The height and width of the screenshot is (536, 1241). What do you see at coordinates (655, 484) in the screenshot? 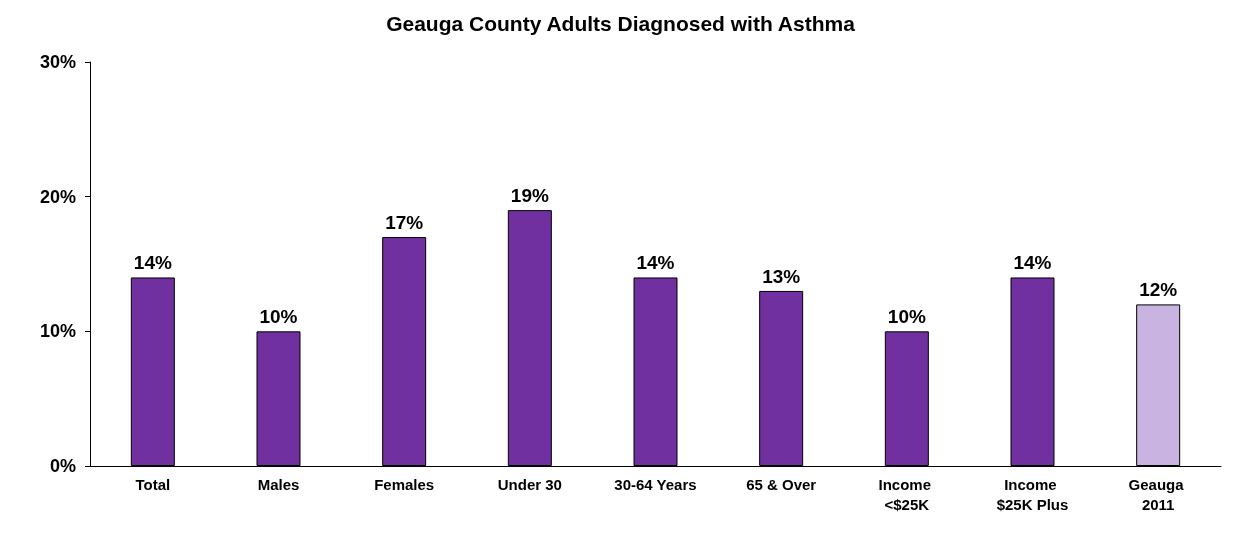
I see `x-tick-label: 30-64 Years` at bounding box center [655, 484].